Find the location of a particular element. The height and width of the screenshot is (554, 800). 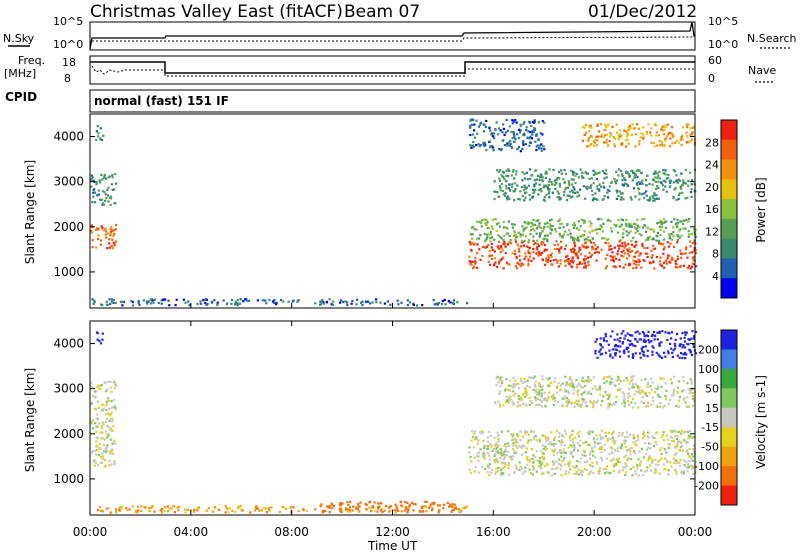

noise-right-tick-bottom: 10^0 is located at coordinates (723, 44).